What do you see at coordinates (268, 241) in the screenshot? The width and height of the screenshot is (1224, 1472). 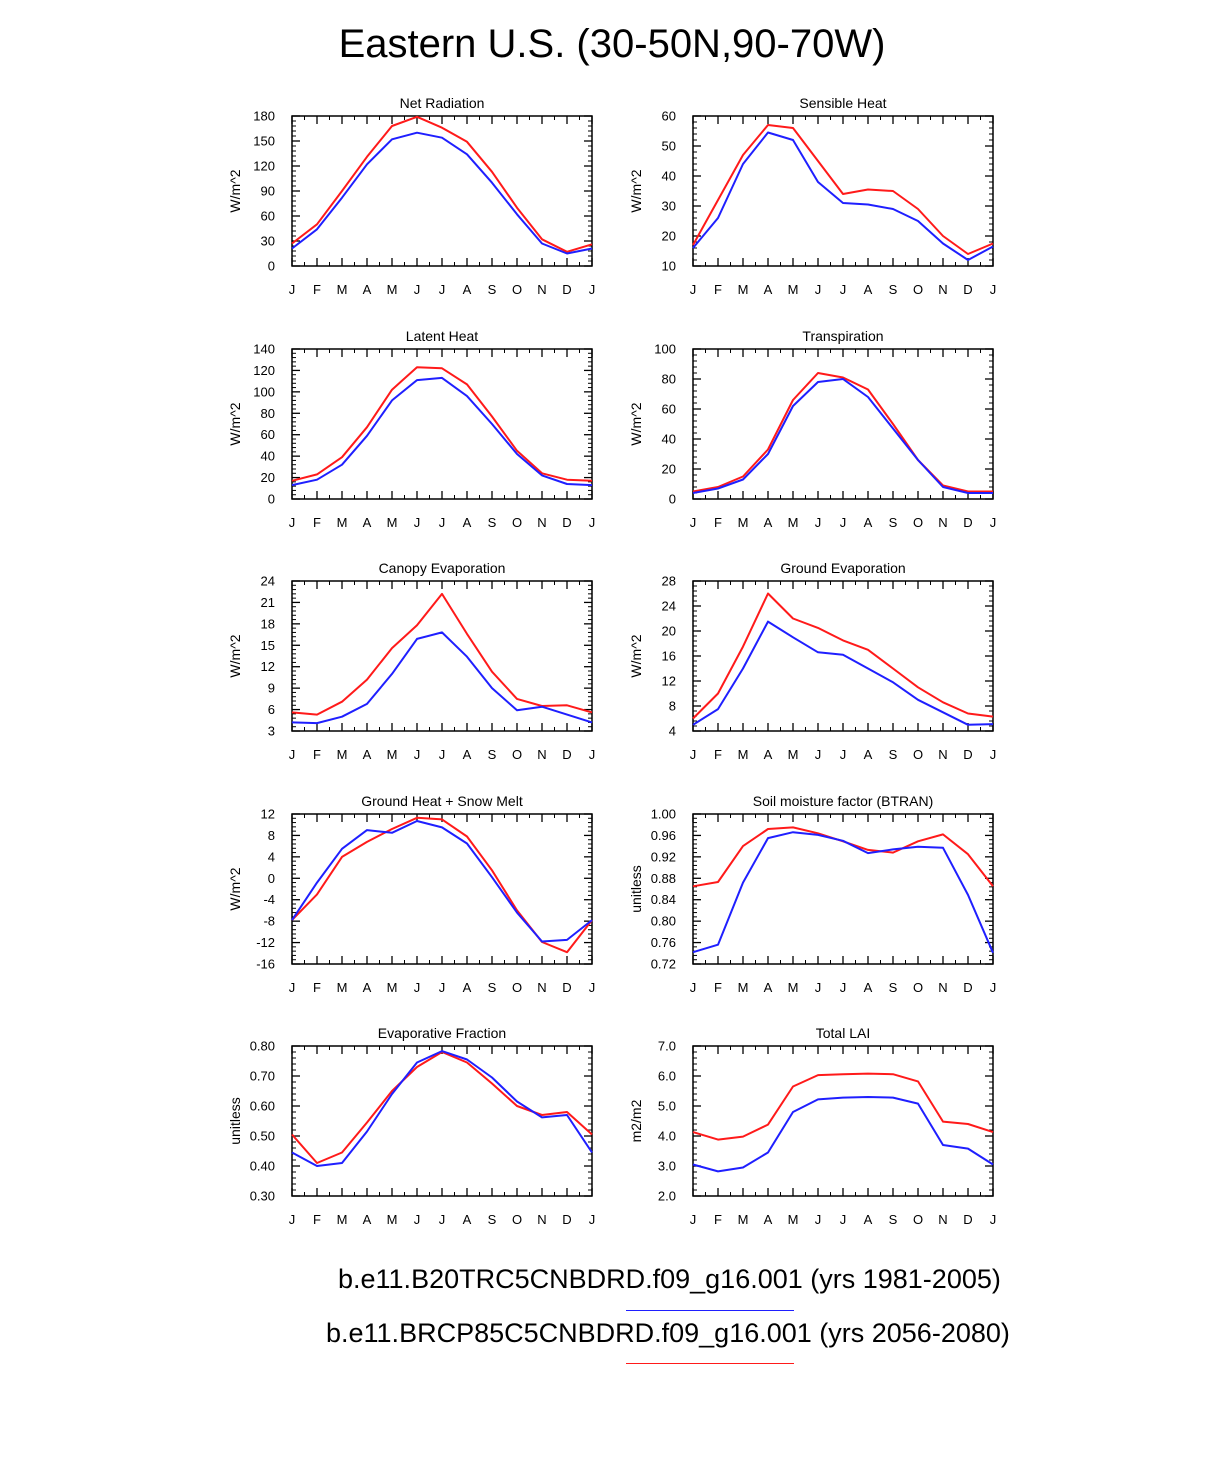 I see `y-tick-label: 30` at bounding box center [268, 241].